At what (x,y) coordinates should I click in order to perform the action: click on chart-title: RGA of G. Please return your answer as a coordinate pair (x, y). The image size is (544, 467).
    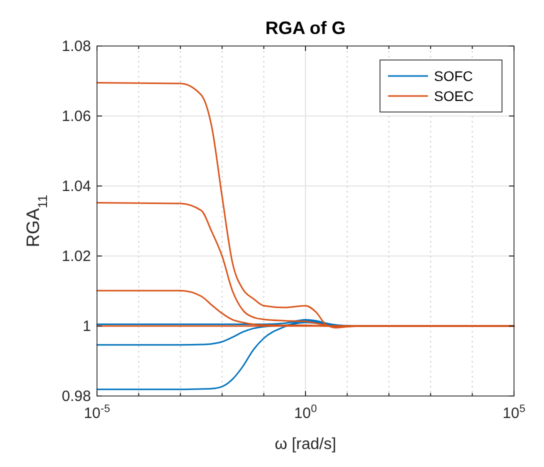
    Looking at the image, I should click on (305, 28).